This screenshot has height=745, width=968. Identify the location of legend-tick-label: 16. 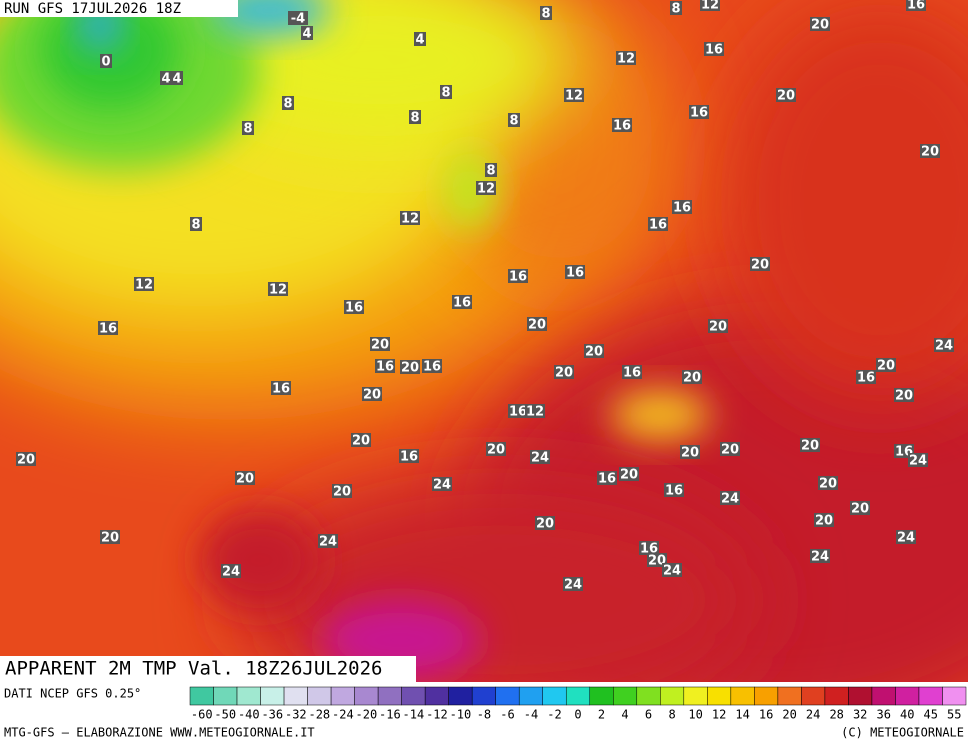
(766, 715).